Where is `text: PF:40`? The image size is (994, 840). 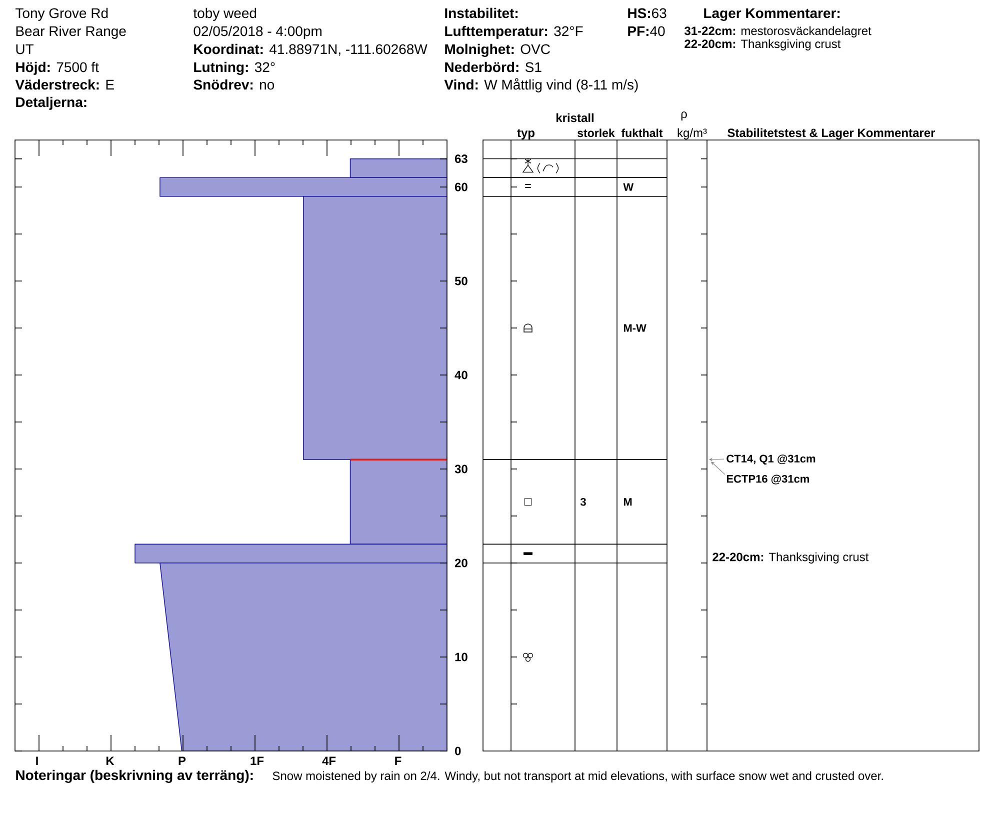
text: PF:40 is located at coordinates (646, 31).